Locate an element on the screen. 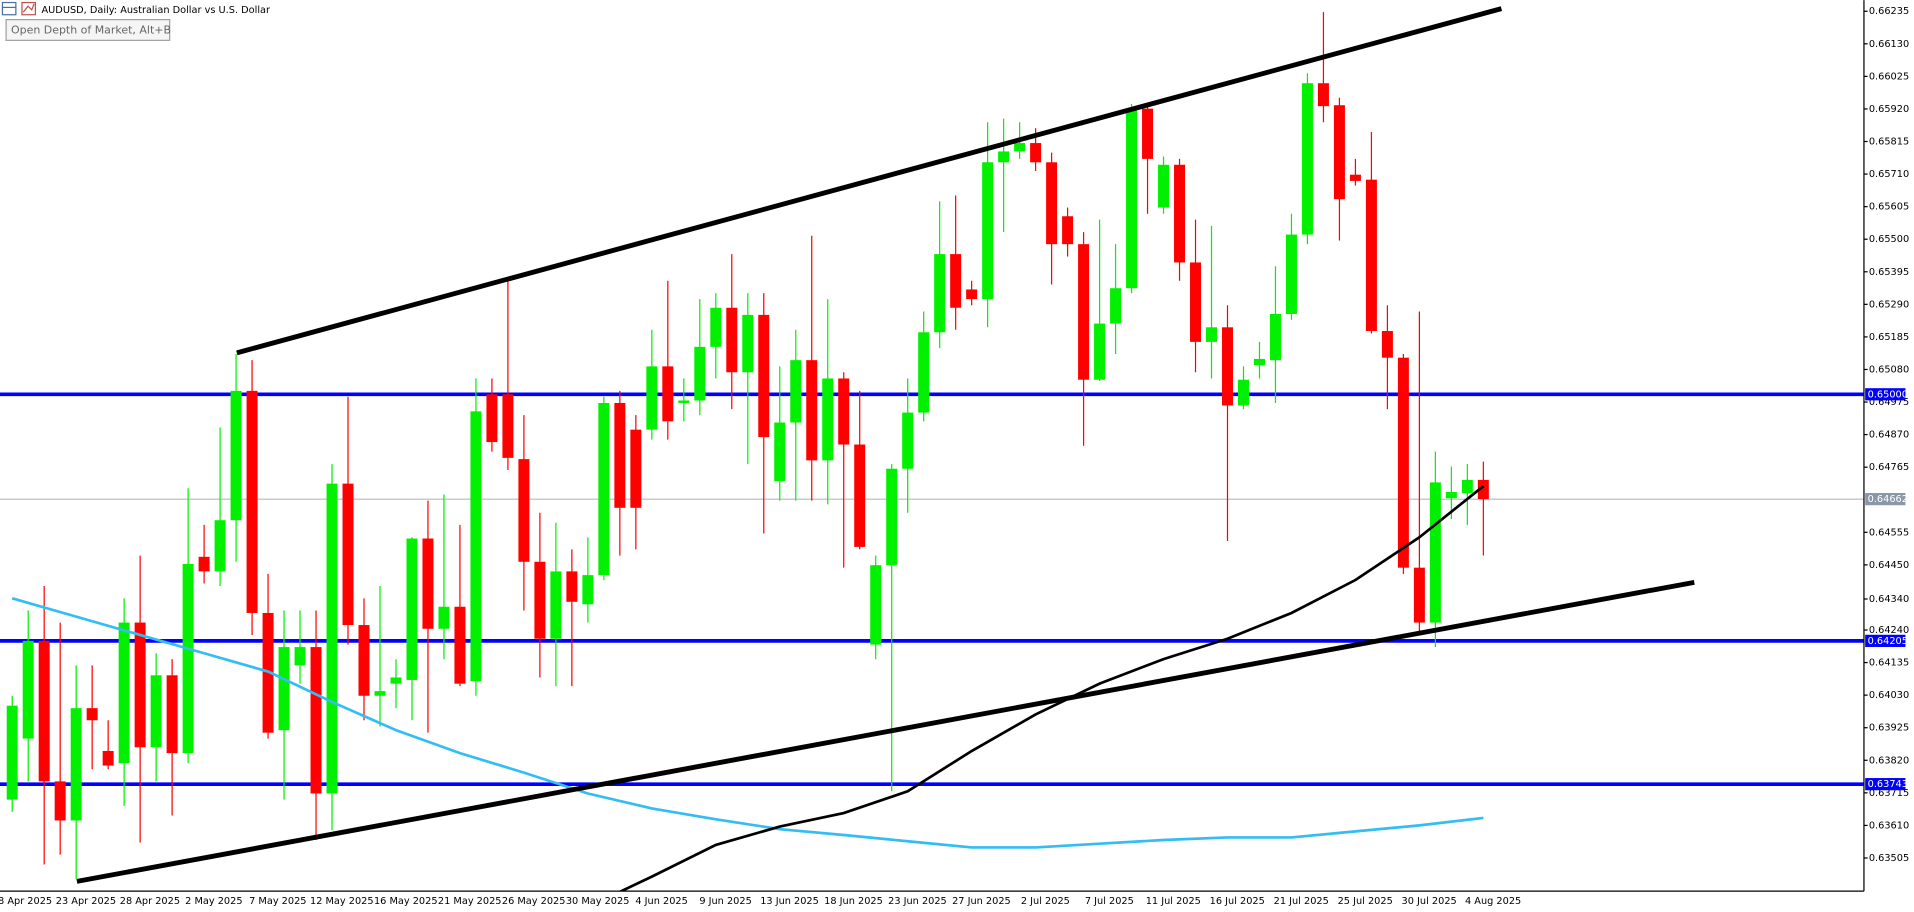  y-tick-label: 0.66235 is located at coordinates (1889, 11).